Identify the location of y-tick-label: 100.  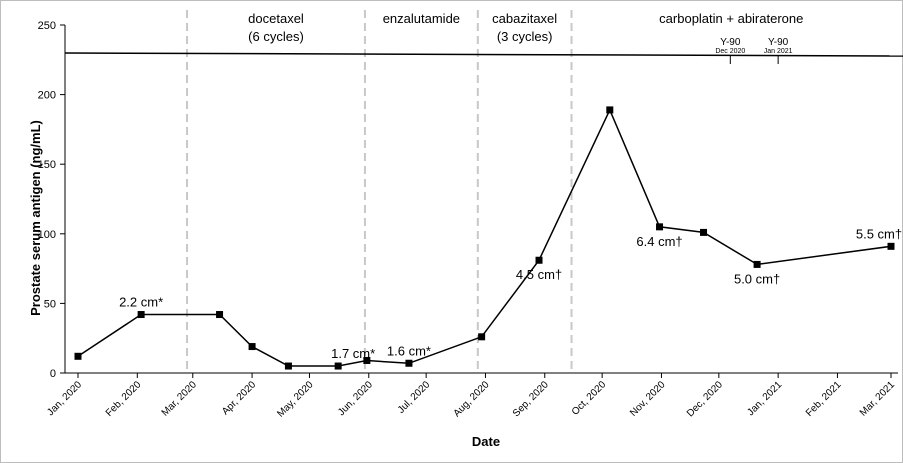
(47, 235).